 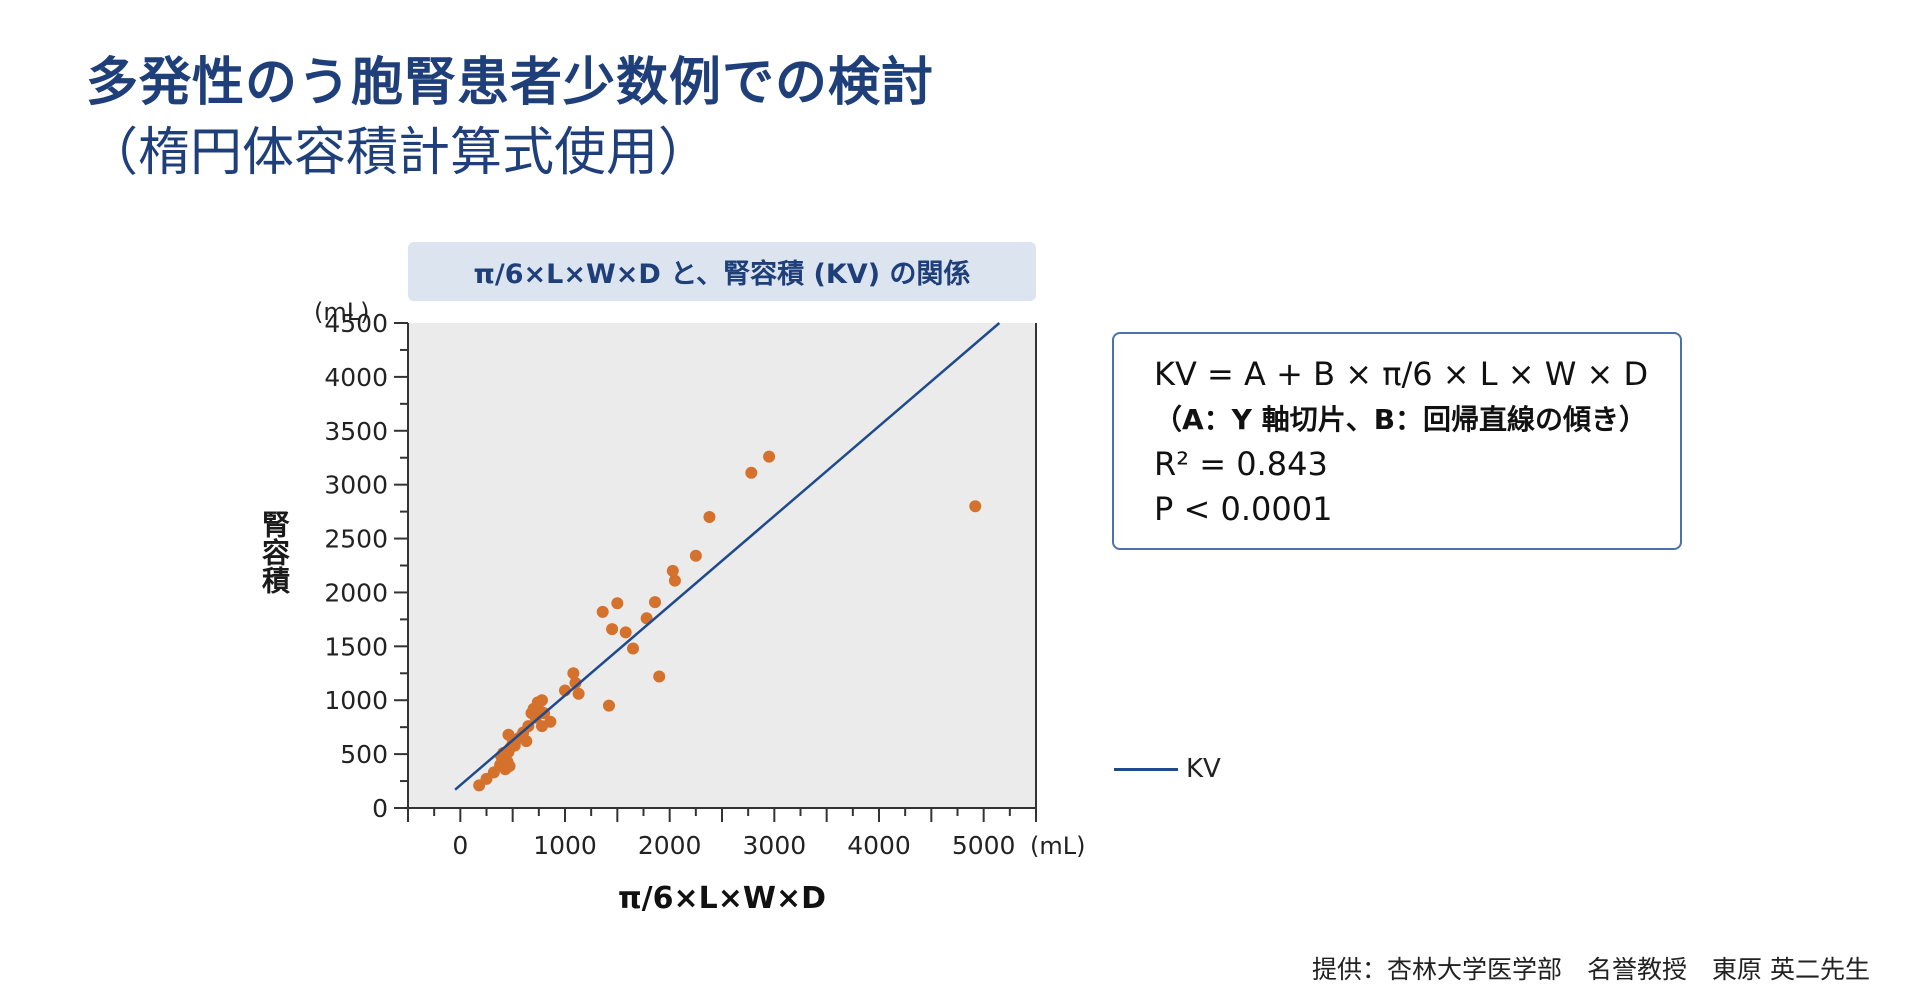 I want to click on y-tick-label: 4000, so click(x=356, y=377).